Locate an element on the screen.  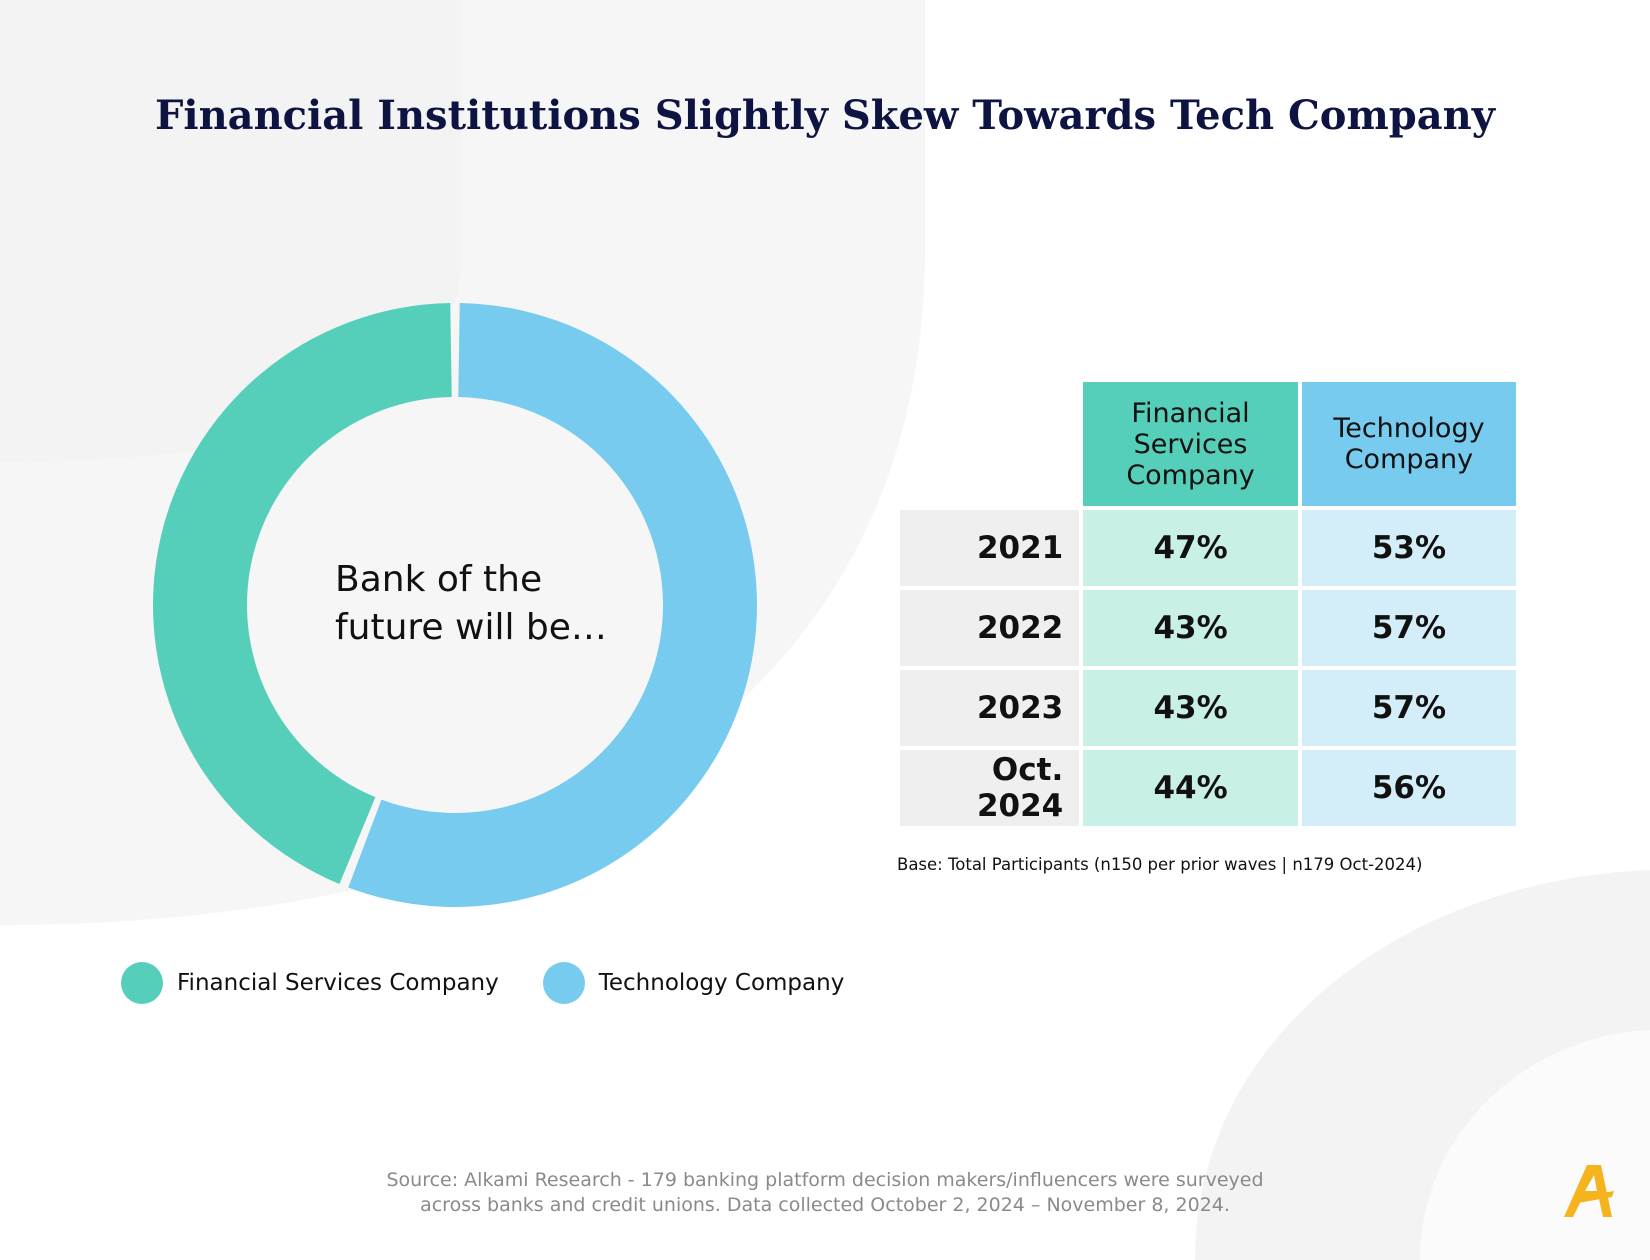
table-row: 2022 43% 57% is located at coordinates (1208, 628).